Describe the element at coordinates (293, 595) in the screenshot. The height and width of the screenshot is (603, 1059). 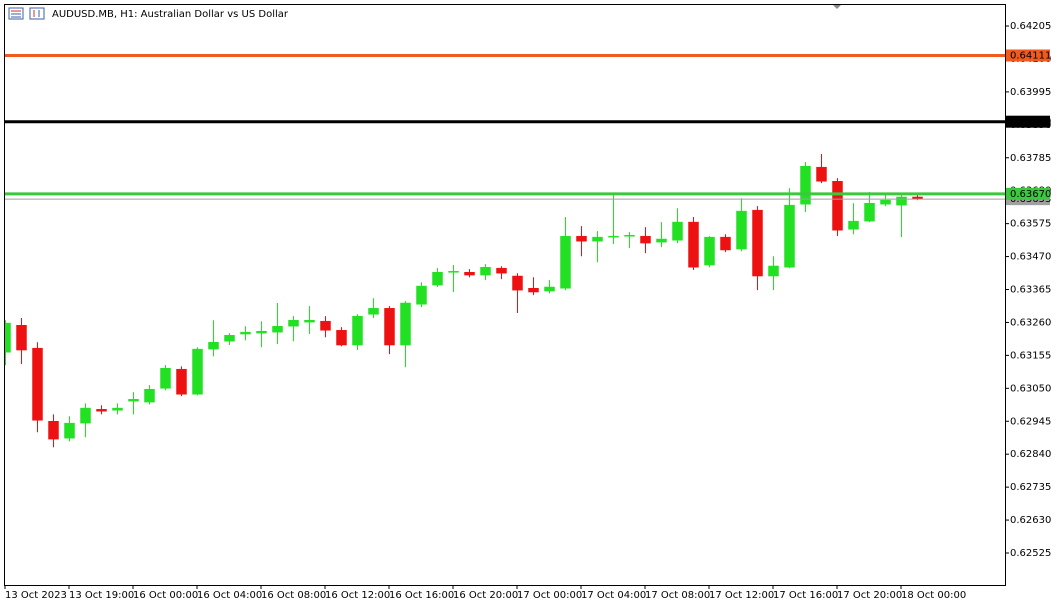
I see `x-tick-label: 16 Oct 08:00` at that location.